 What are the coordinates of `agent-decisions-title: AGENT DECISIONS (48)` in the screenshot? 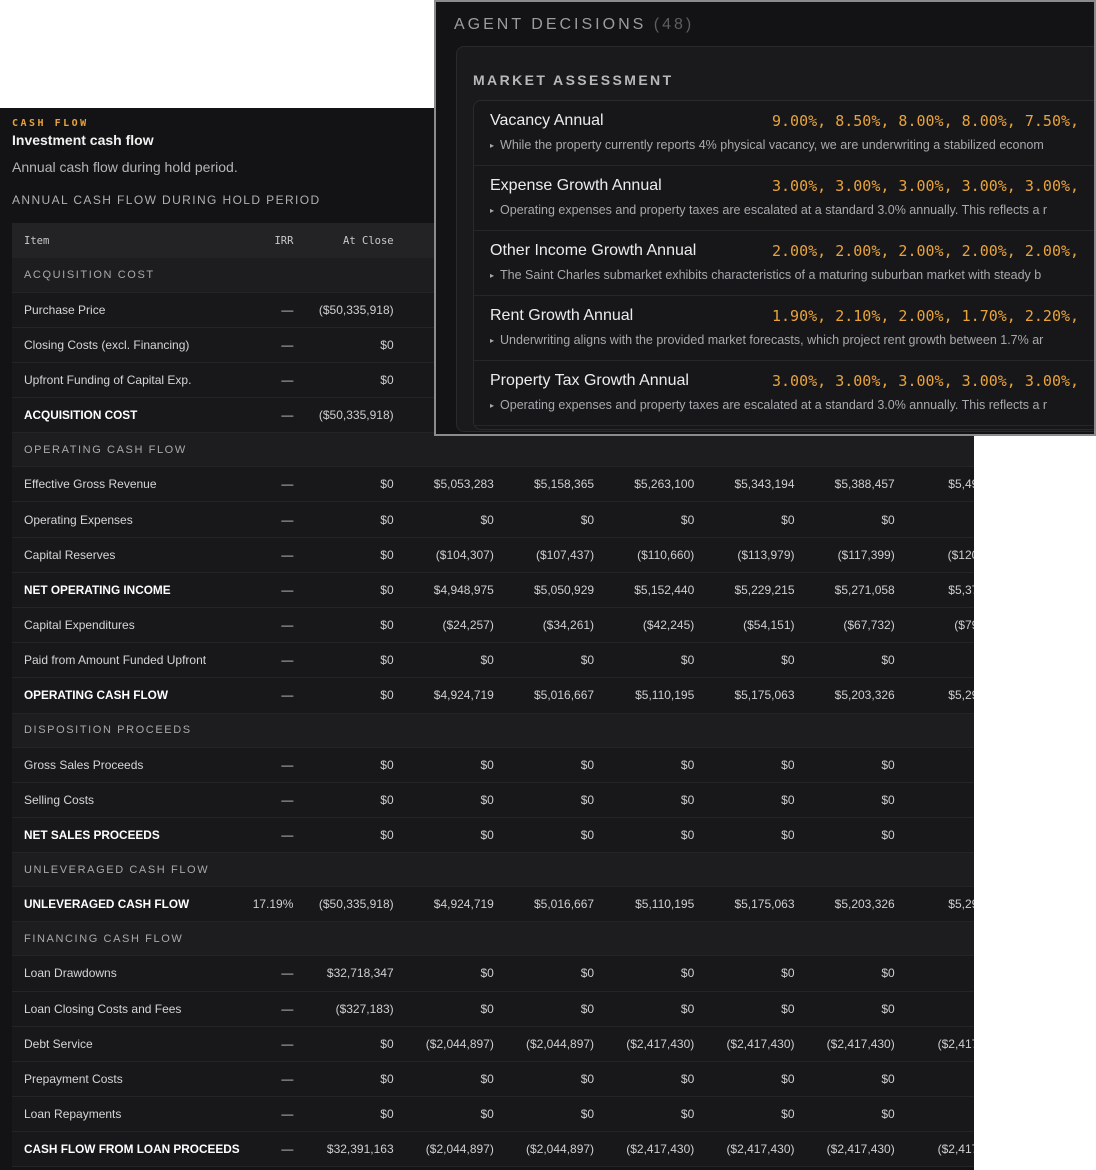 It's located at (574, 25).